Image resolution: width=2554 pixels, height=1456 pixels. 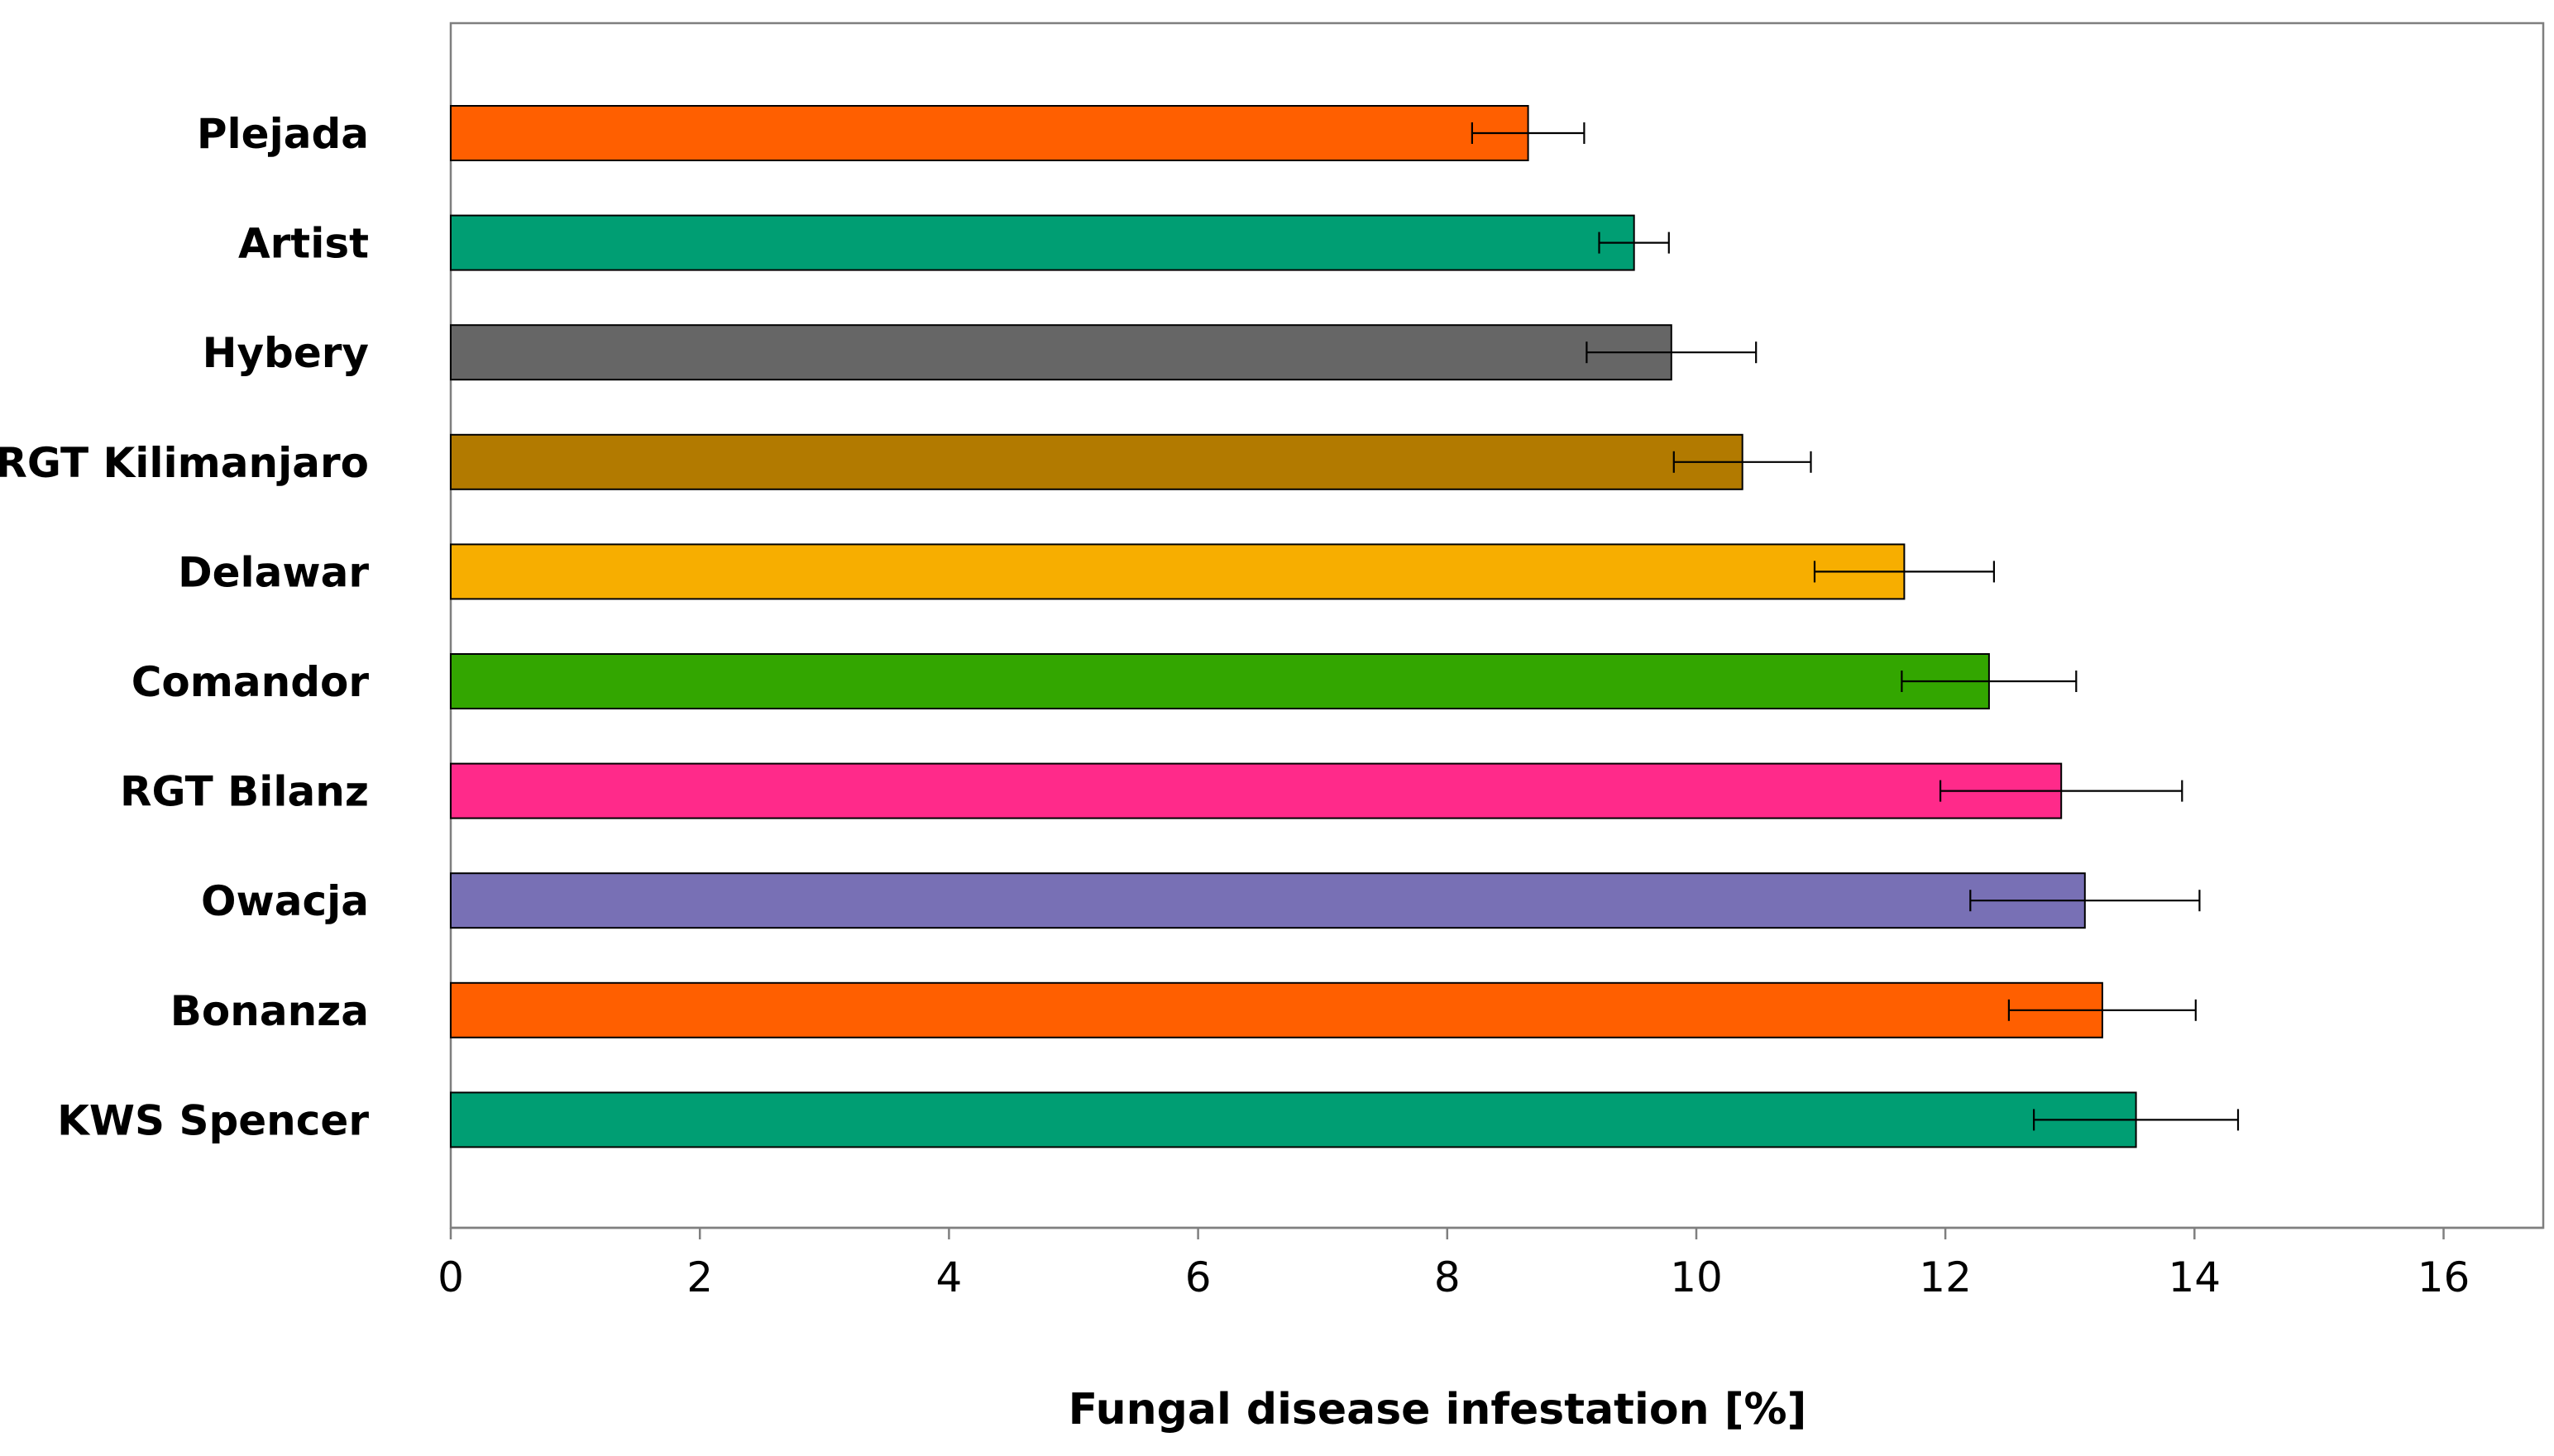 I want to click on category-label-9: KWS Spencer, so click(x=213, y=1120).